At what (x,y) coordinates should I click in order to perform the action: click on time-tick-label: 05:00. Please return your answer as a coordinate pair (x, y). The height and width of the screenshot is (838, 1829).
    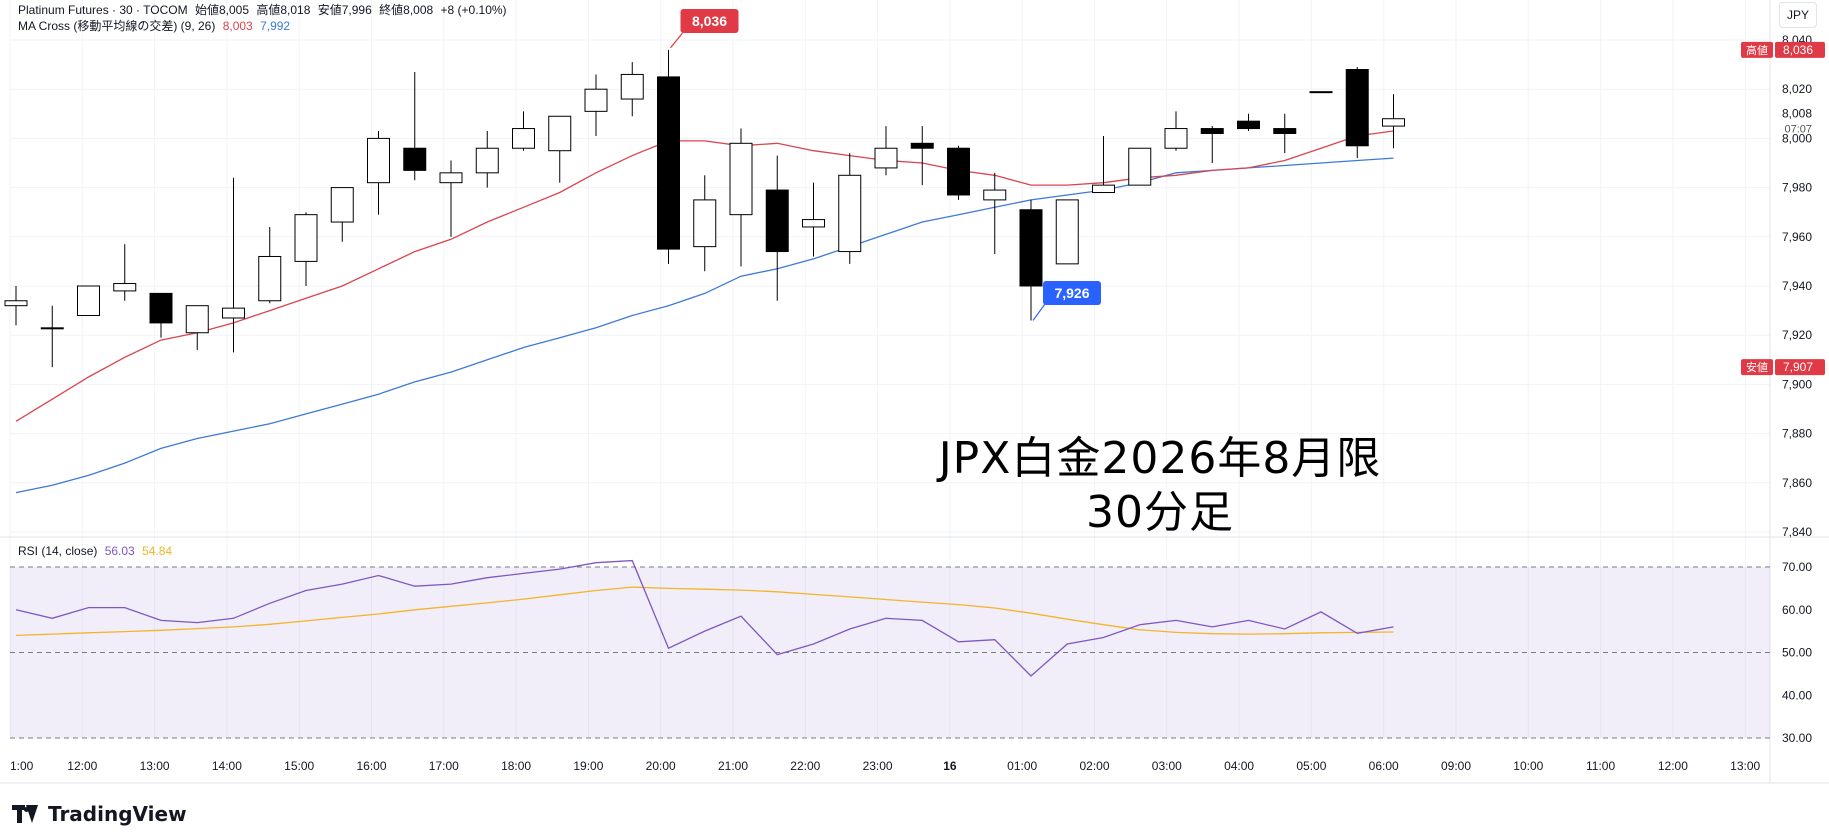
    Looking at the image, I should click on (1311, 766).